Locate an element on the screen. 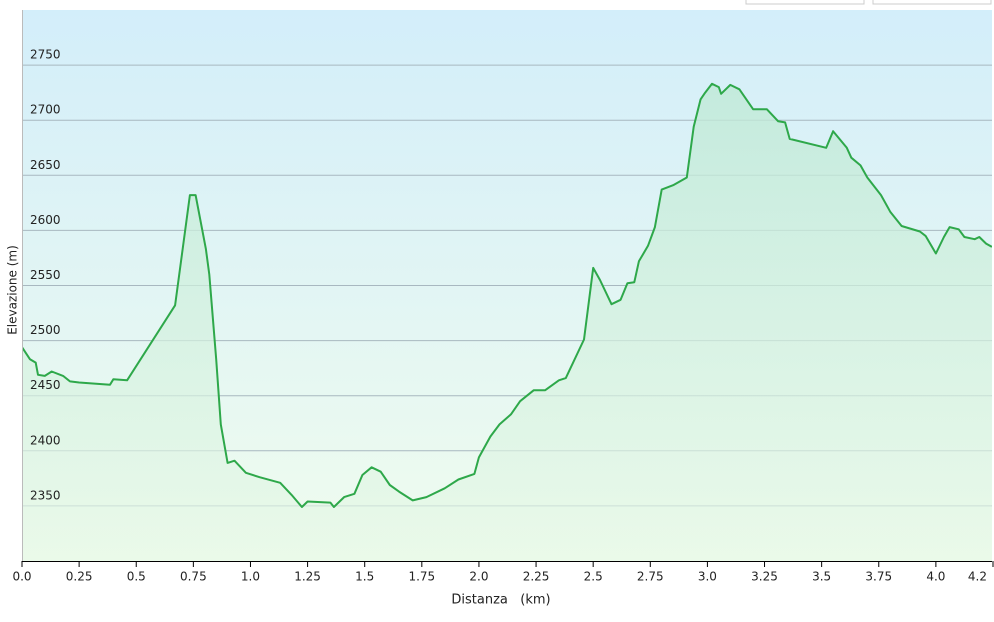 Image resolution: width=994 pixels, height=622 pixels. x-tick-label: 1.0 is located at coordinates (250, 577).